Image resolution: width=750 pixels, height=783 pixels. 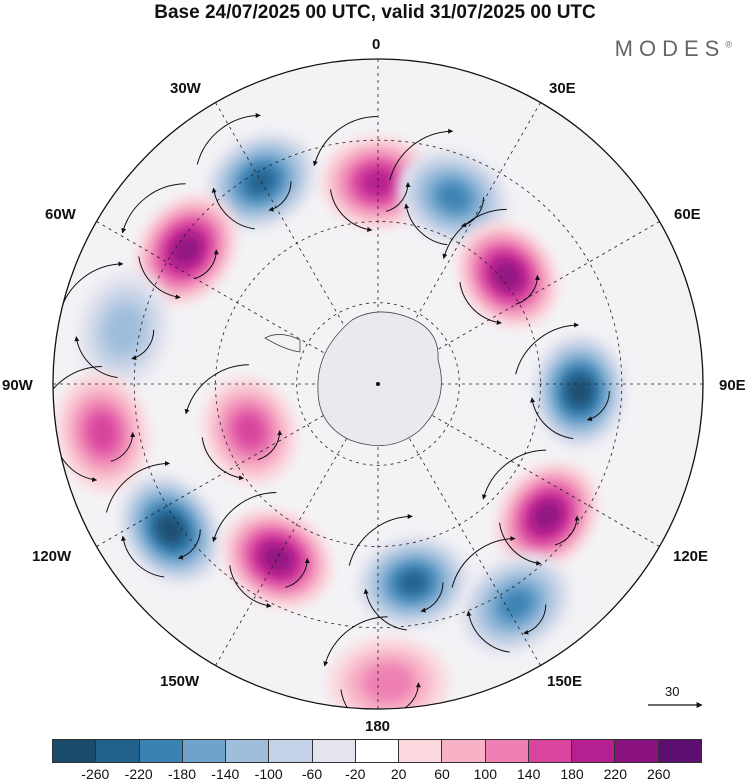 I want to click on lon-label-150e: 150E, so click(x=565, y=681).